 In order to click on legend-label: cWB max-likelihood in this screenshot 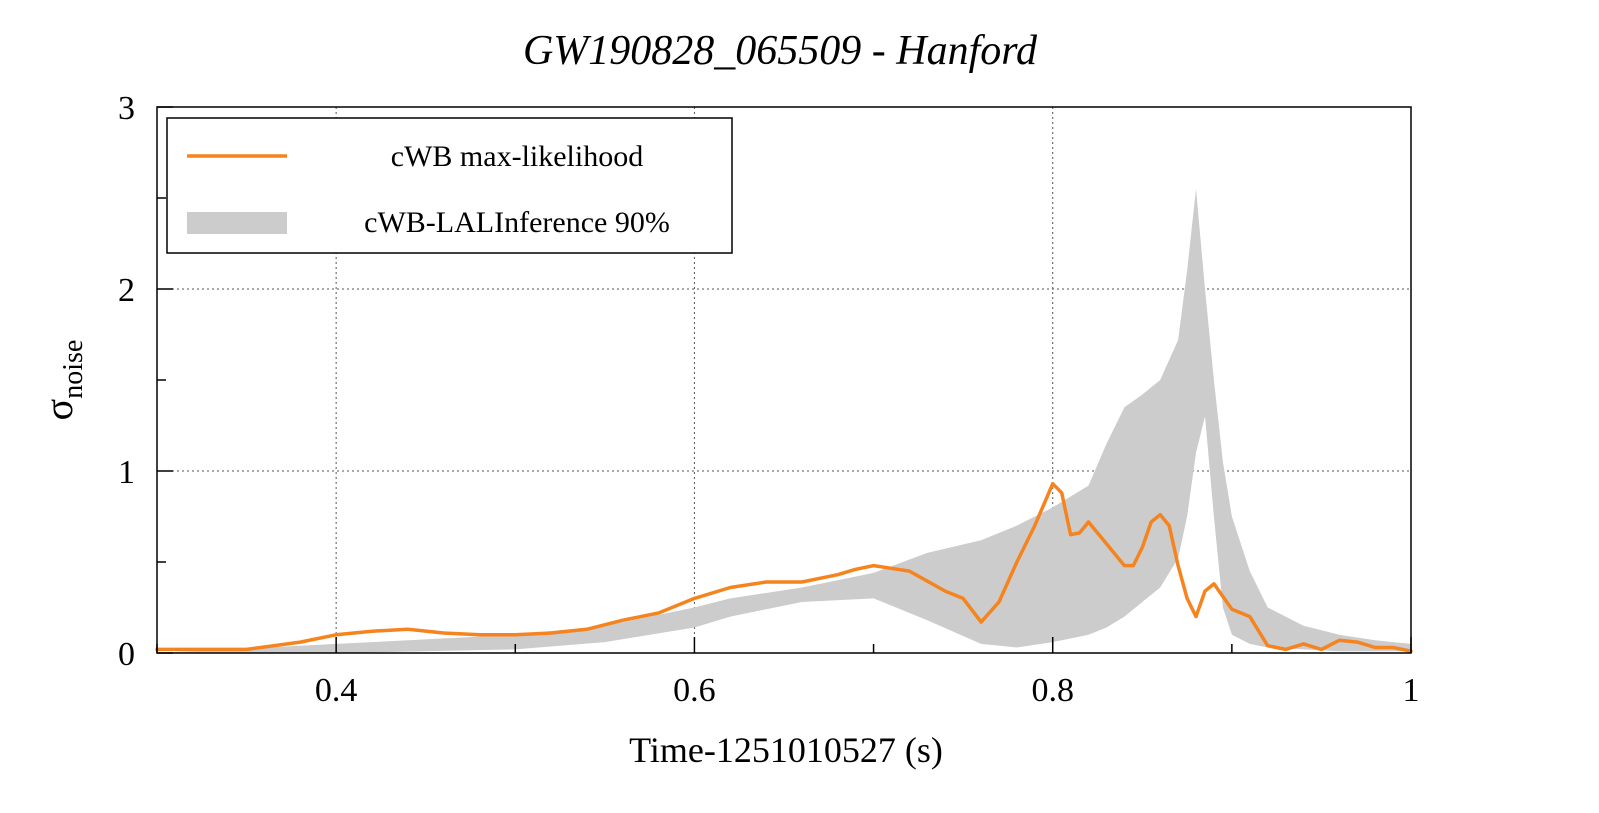, I will do `click(517, 156)`.